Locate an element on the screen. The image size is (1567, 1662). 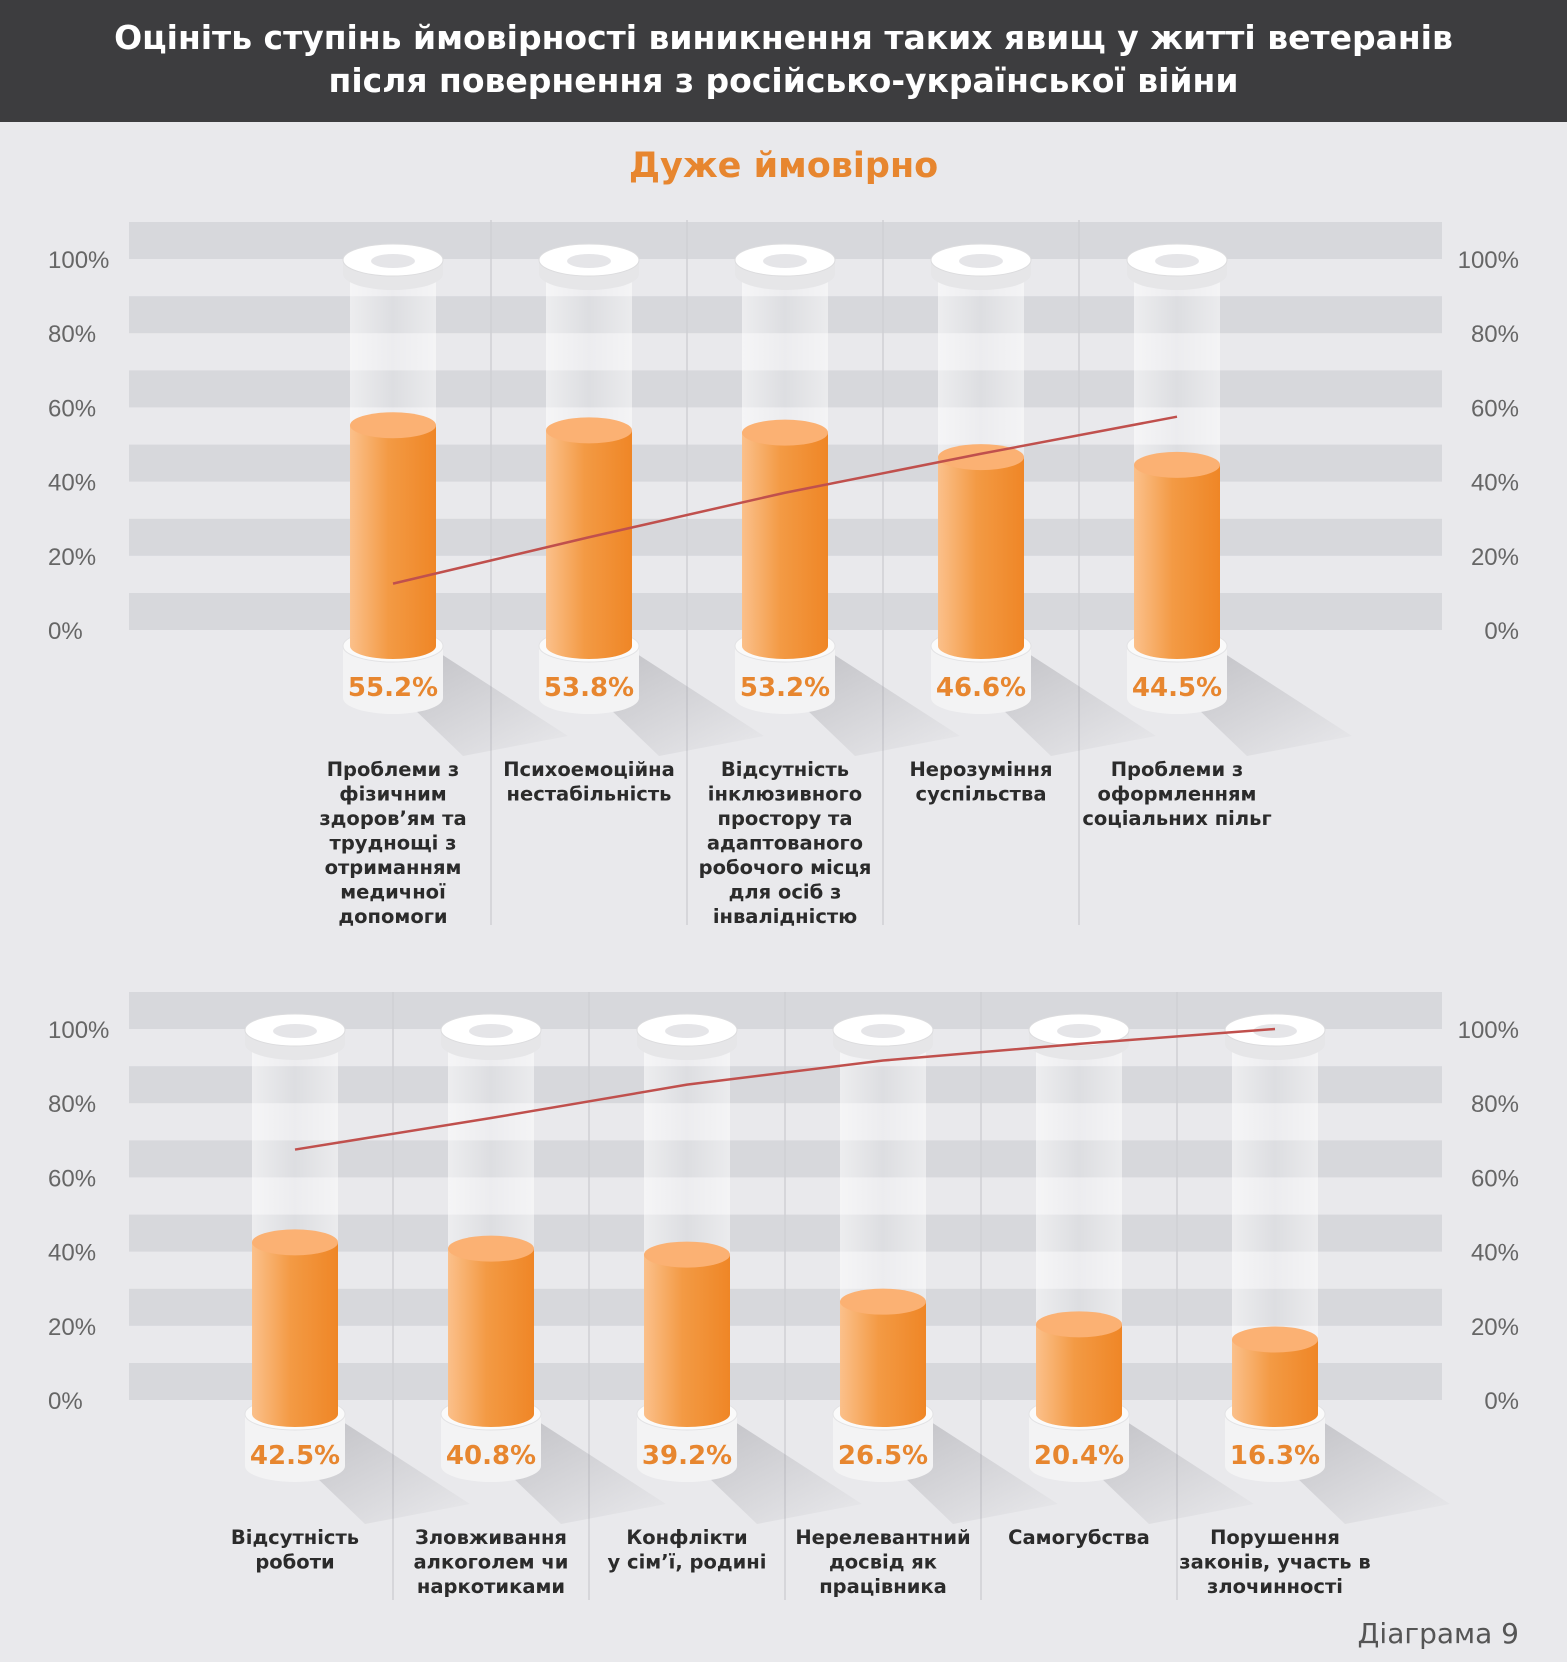
category-label-line: досвід як is located at coordinates (883, 1562).